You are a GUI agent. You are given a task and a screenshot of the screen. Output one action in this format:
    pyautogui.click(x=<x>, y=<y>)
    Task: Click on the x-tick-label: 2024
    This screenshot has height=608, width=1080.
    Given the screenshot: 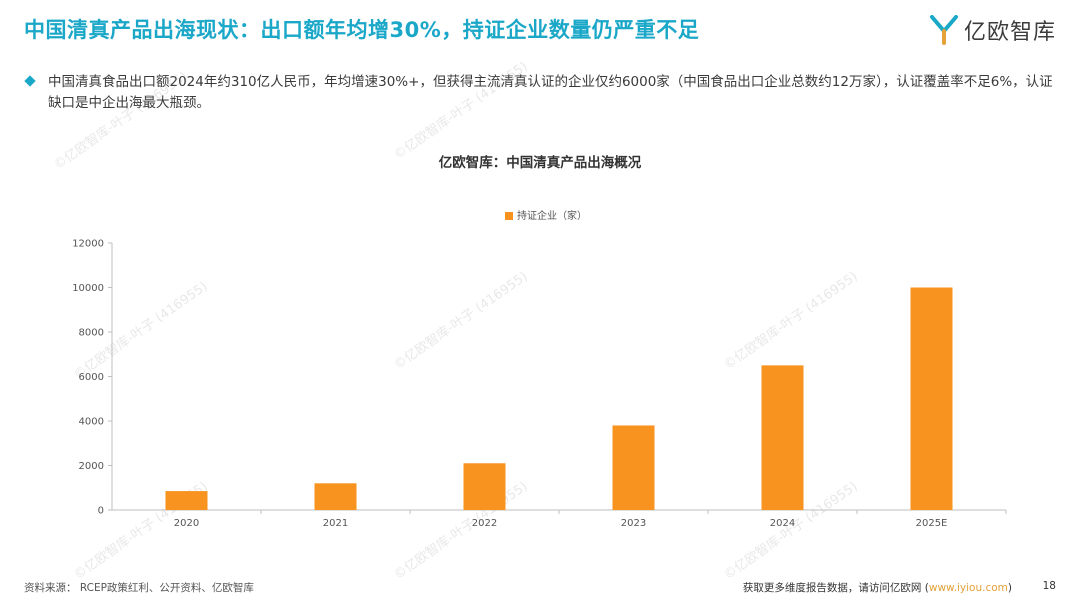 What is the action you would take?
    pyautogui.click(x=782, y=523)
    